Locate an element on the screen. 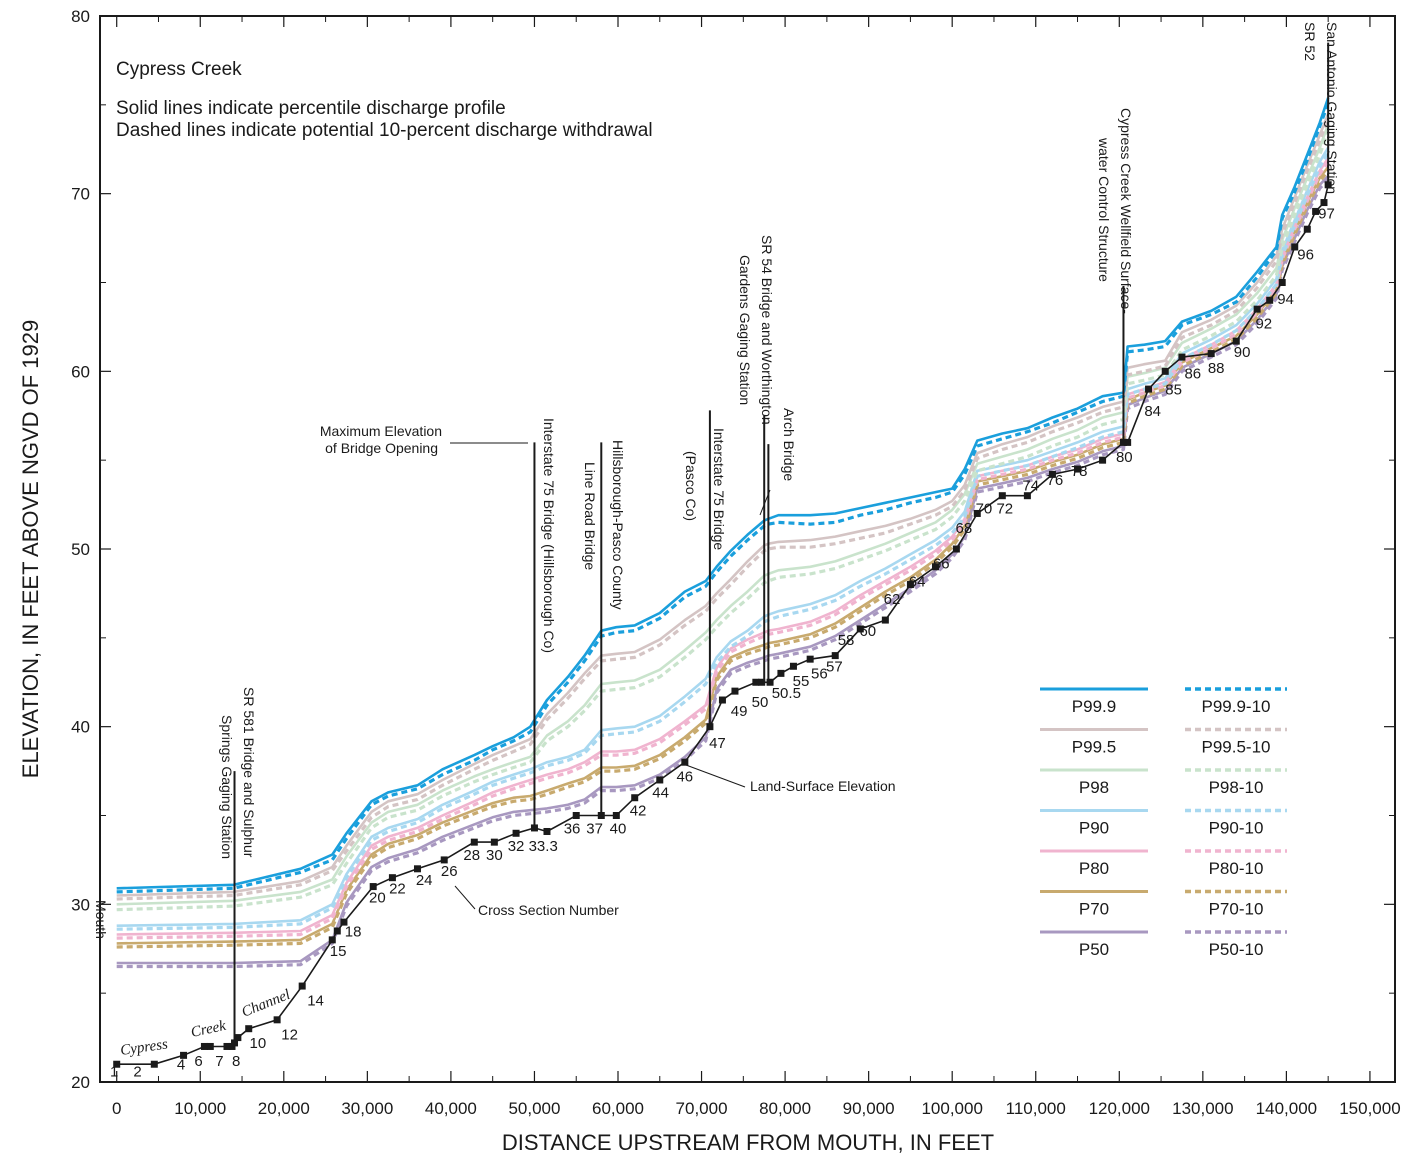 This screenshot has width=1411, height=1162. cross-section-number: 64 is located at coordinates (917, 581).